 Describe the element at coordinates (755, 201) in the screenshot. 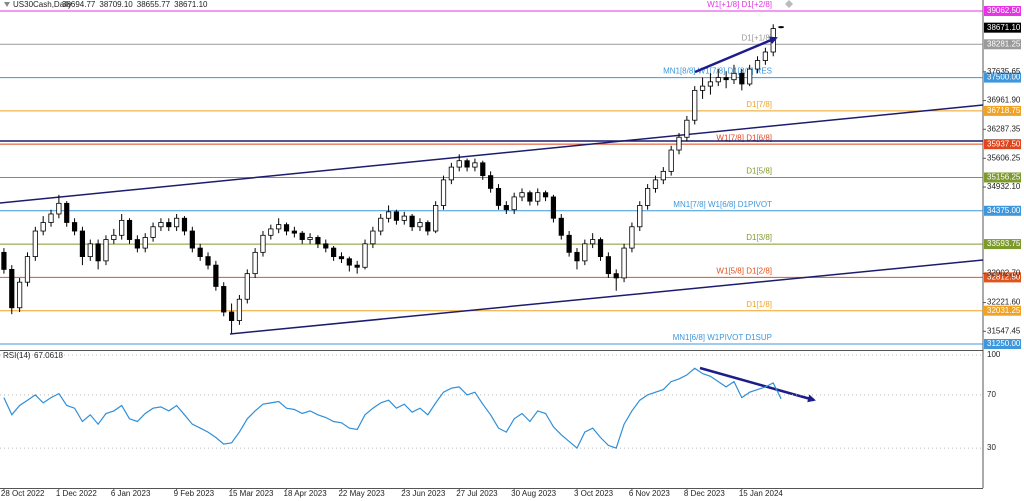

I see `arrows` at that location.